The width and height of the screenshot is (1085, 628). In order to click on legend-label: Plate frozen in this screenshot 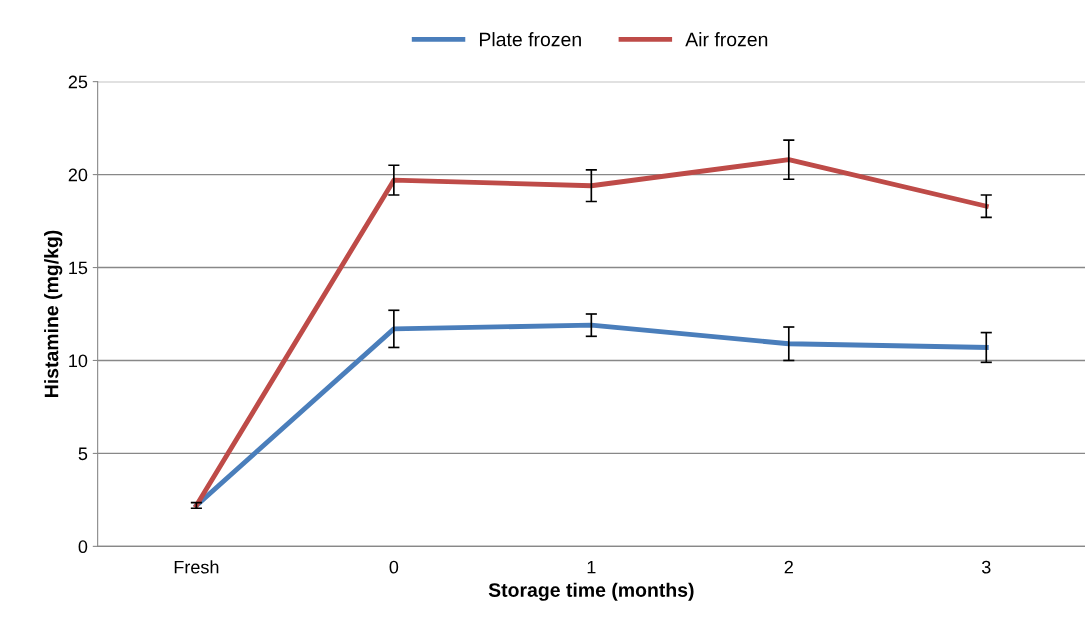, I will do `click(530, 39)`.